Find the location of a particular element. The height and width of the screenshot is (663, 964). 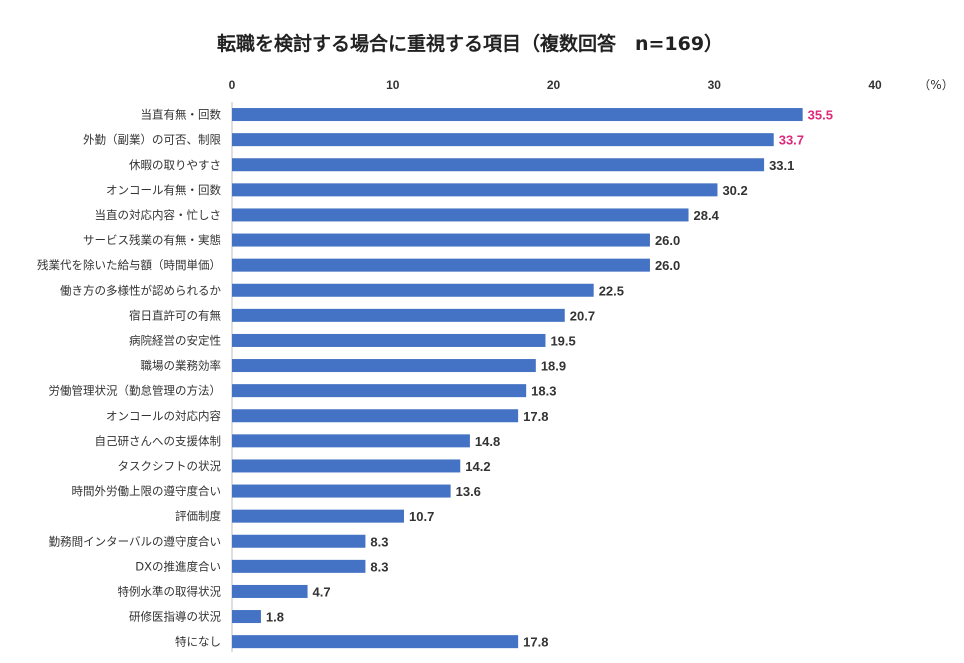

data-label: 35.5 is located at coordinates (820, 115).